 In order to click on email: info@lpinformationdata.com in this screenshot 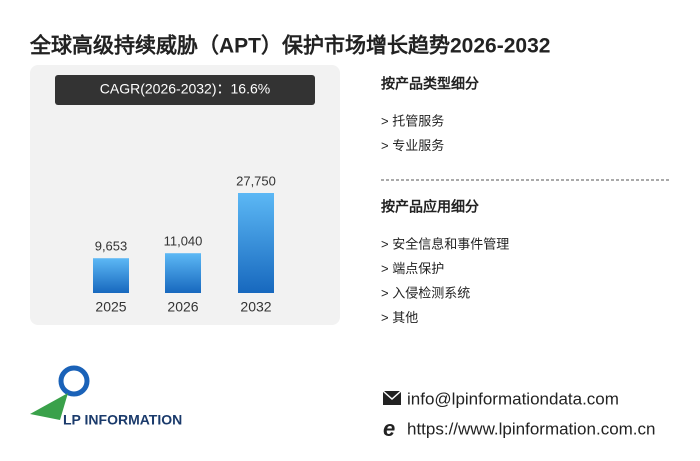, I will do `click(513, 398)`.